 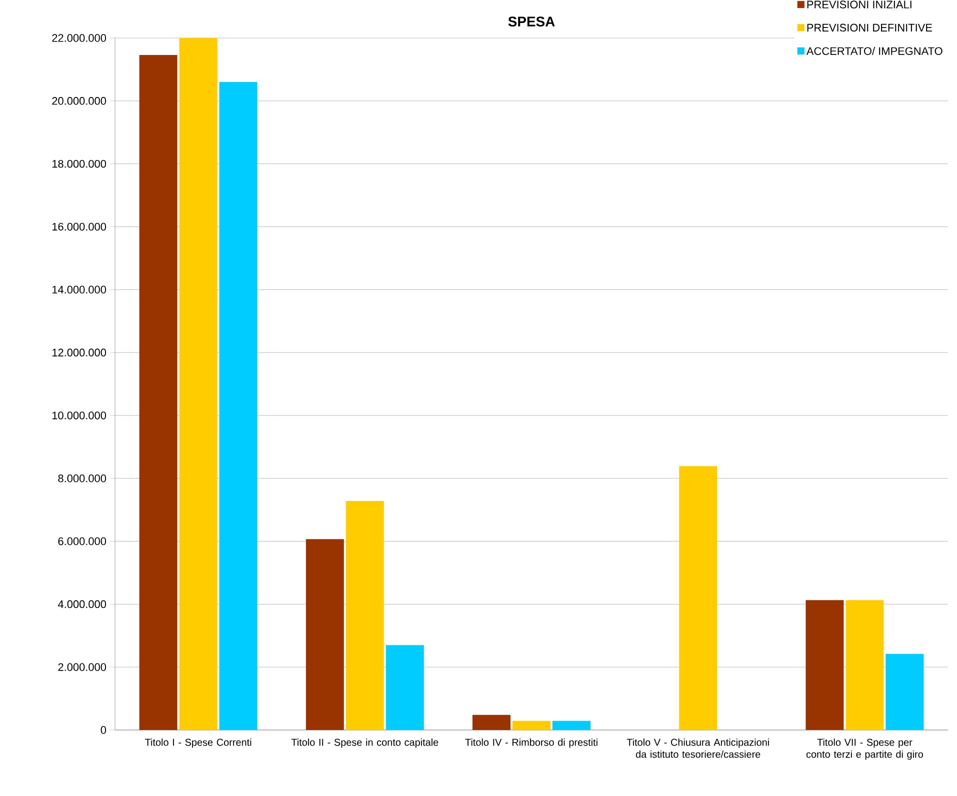 What do you see at coordinates (82, 604) in the screenshot?
I see `y-tick-label: 4.000.000` at bounding box center [82, 604].